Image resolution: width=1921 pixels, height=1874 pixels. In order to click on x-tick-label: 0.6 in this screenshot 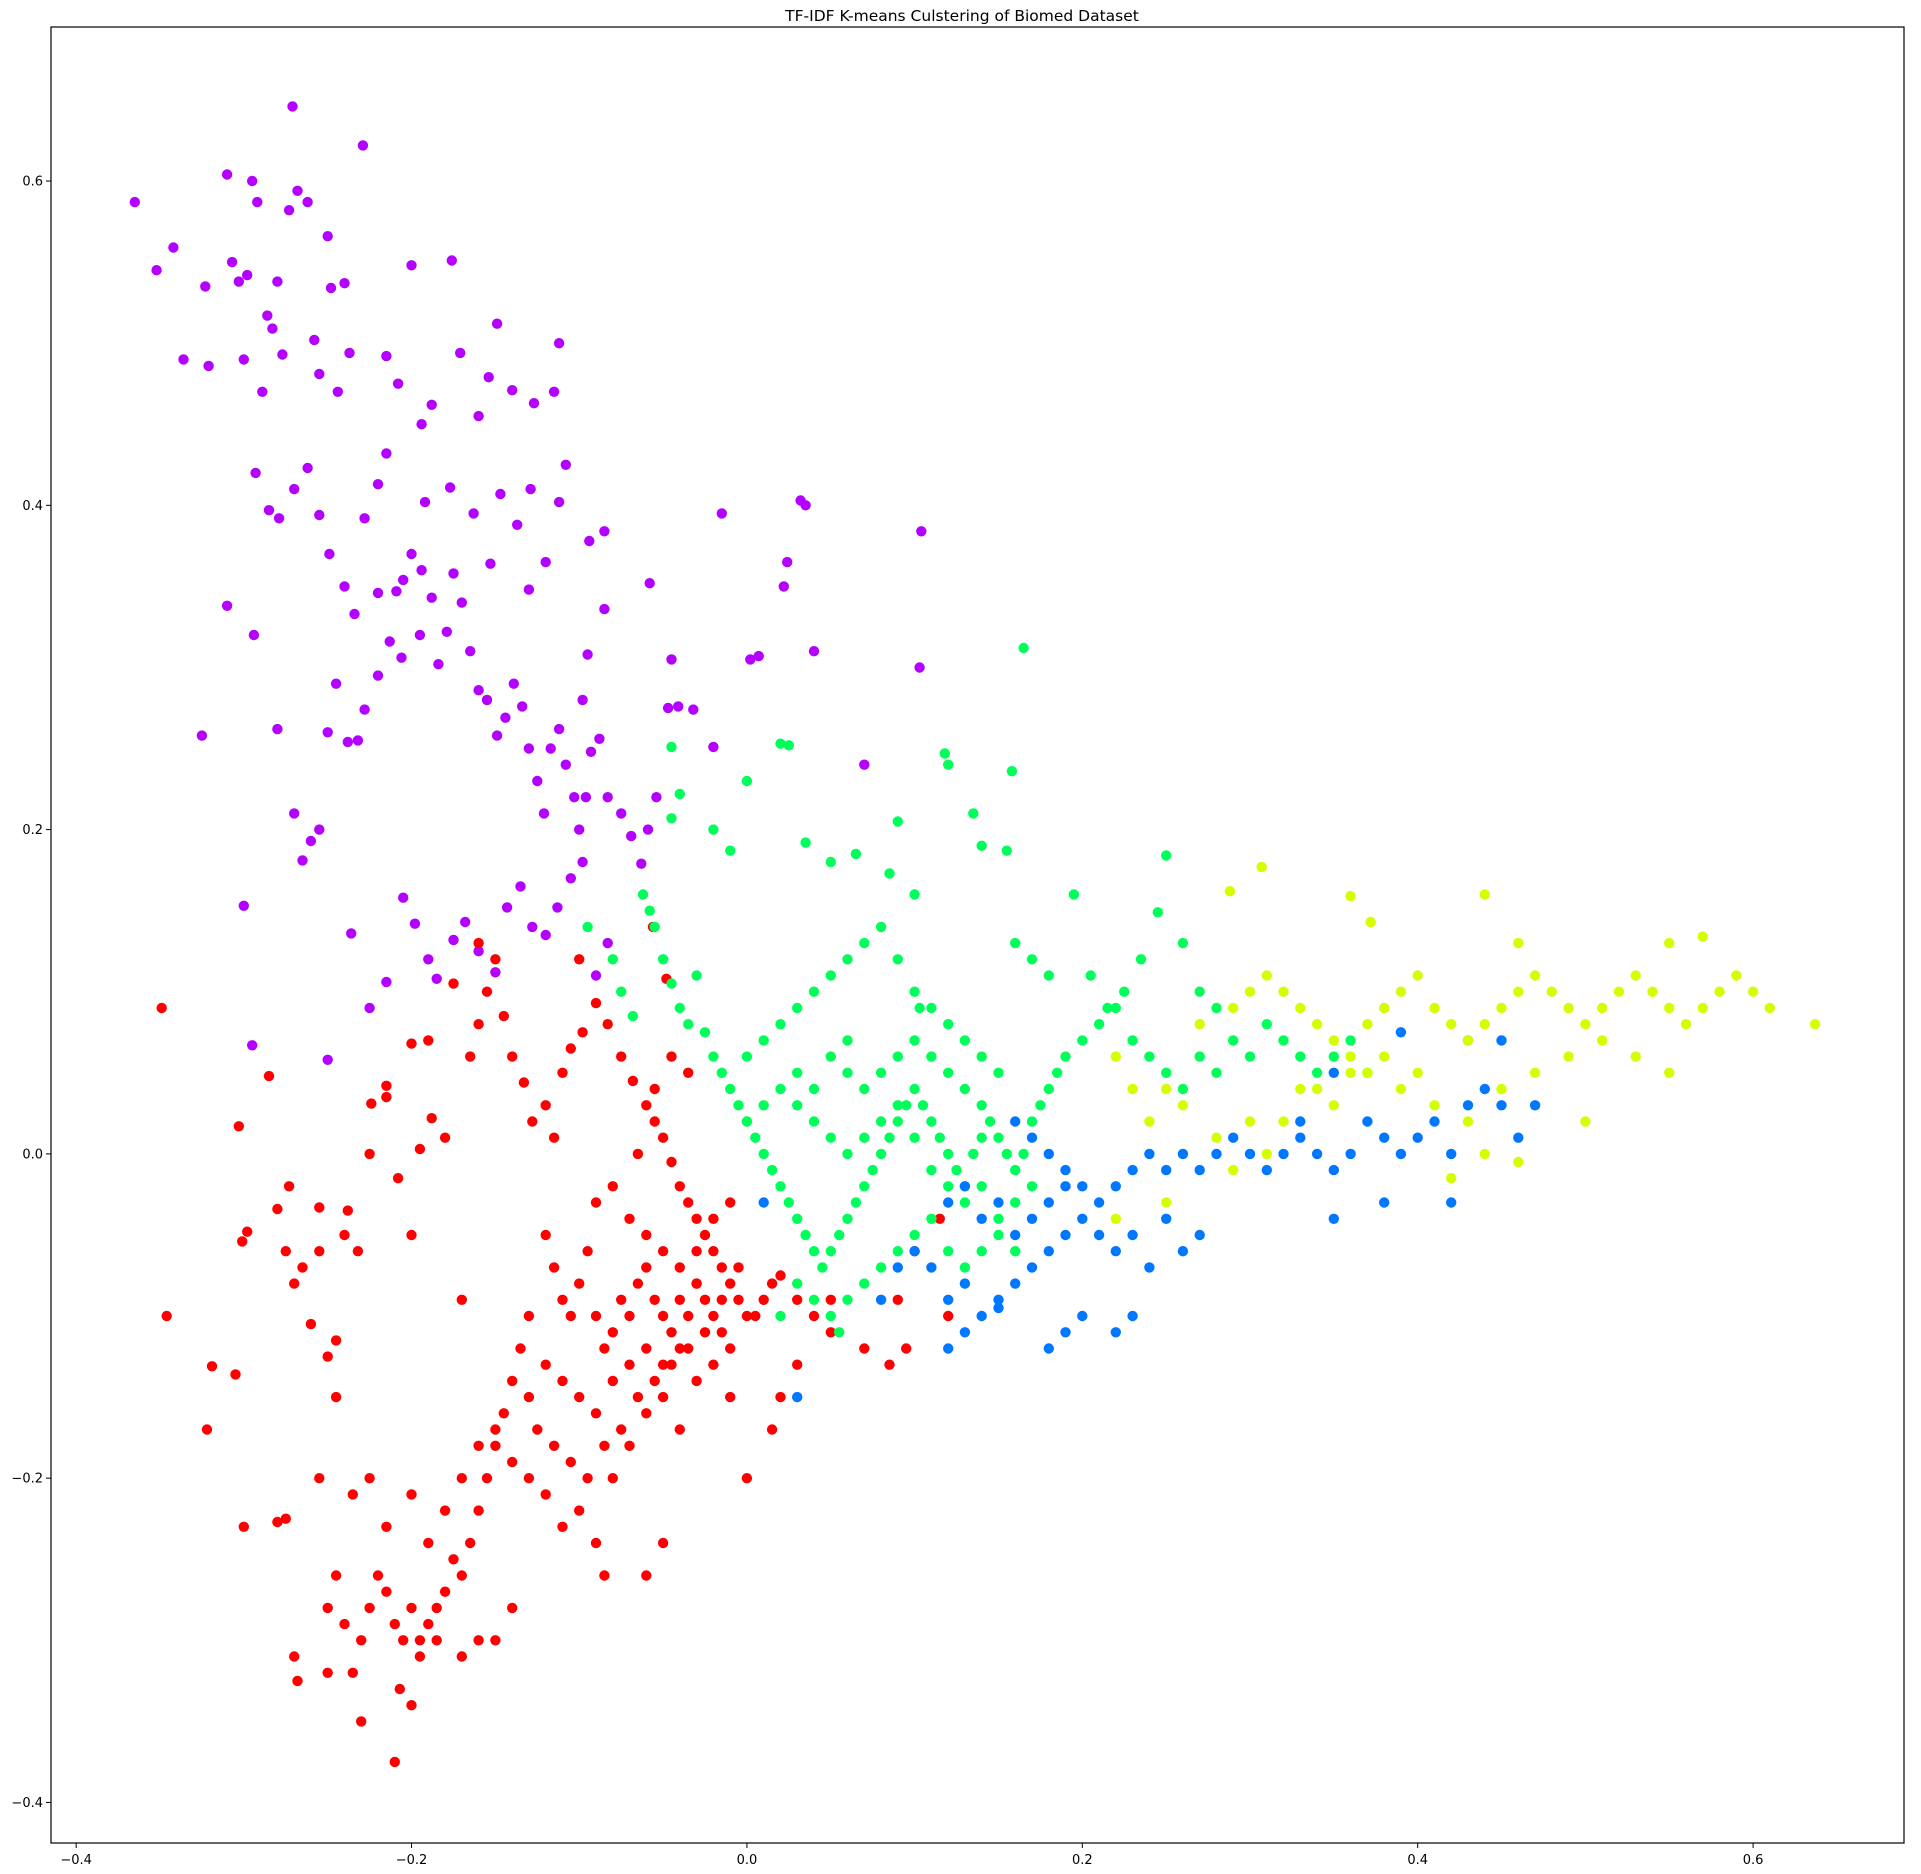, I will do `click(1753, 1860)`.